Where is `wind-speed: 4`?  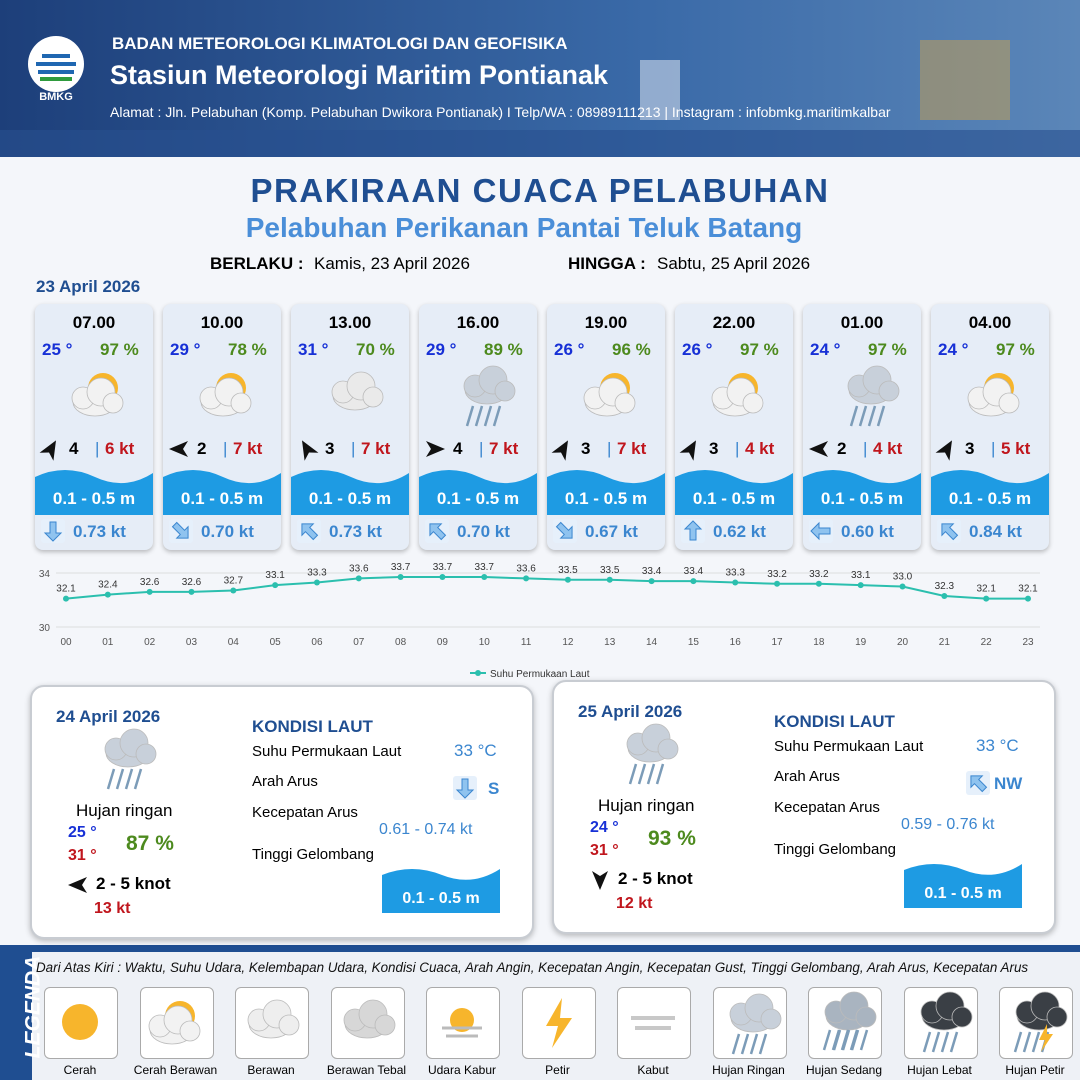 wind-speed: 4 is located at coordinates (458, 448).